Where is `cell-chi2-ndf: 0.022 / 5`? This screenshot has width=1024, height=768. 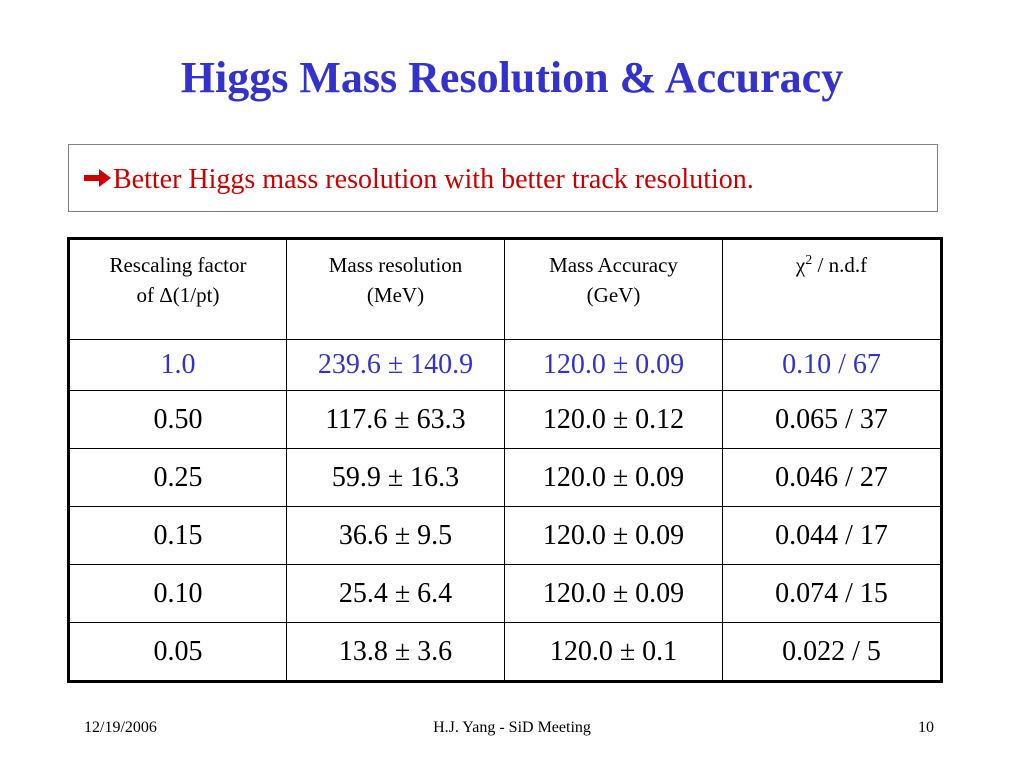
cell-chi2-ndf: 0.022 / 5 is located at coordinates (832, 652).